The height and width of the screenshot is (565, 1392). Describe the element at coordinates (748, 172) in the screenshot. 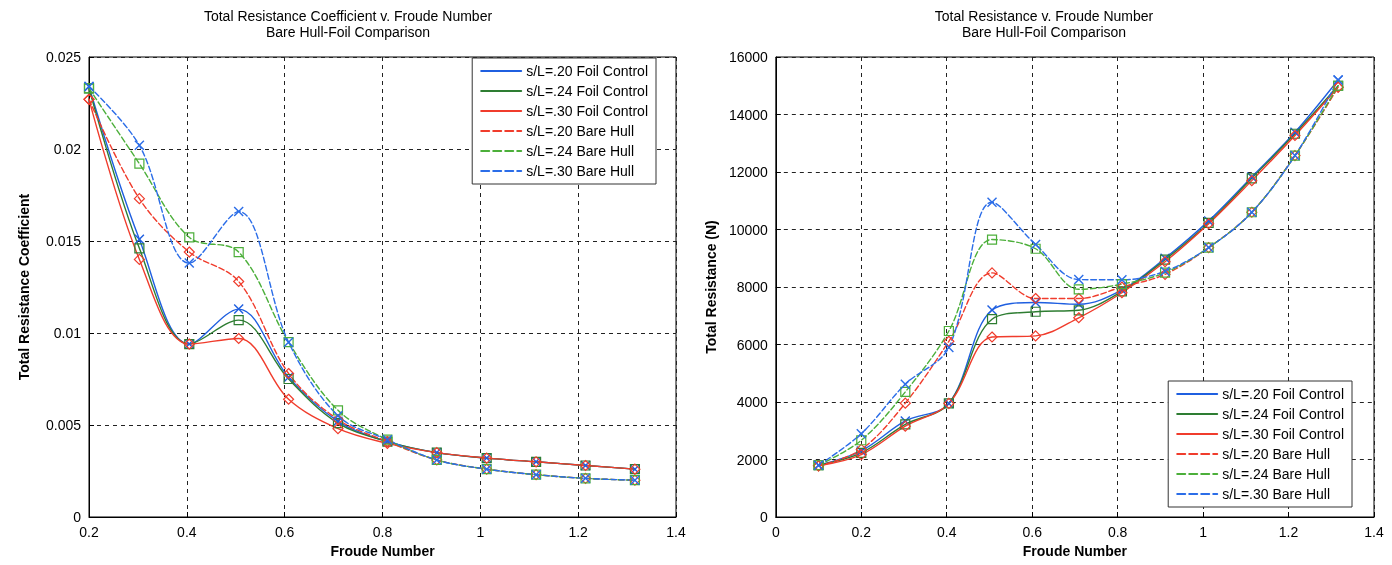

I see `y-tick-label: 12000` at that location.